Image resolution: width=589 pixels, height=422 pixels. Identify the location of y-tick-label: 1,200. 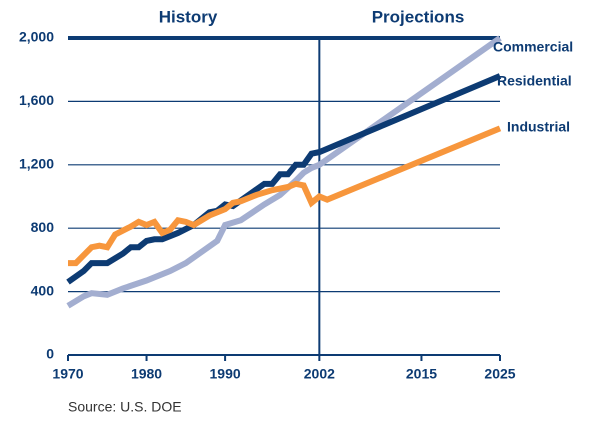
(36, 164).